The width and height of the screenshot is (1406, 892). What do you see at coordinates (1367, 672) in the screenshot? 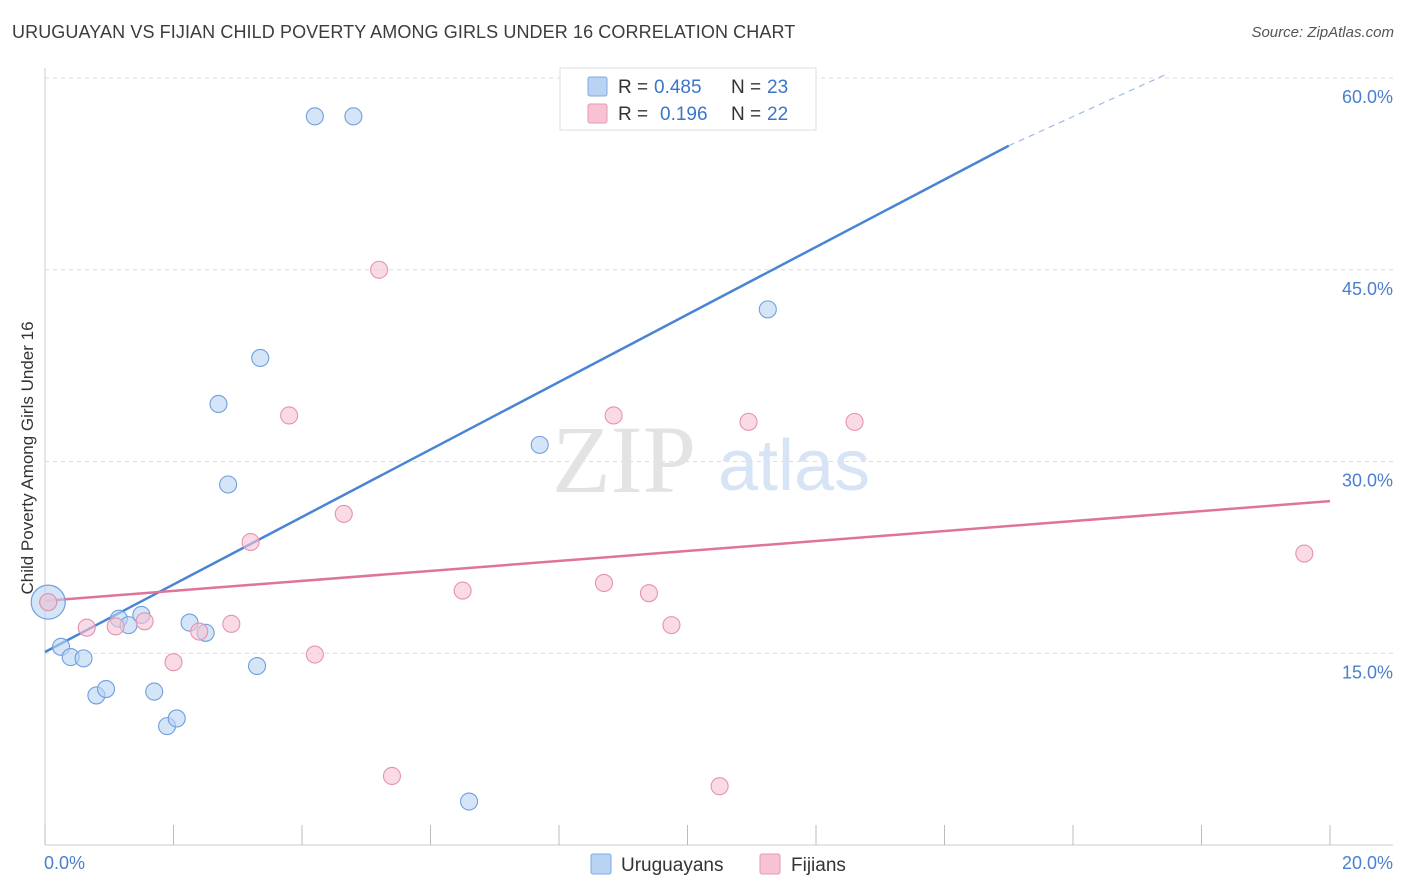
I see `y-tick-label-0: 15.0%` at bounding box center [1367, 672].